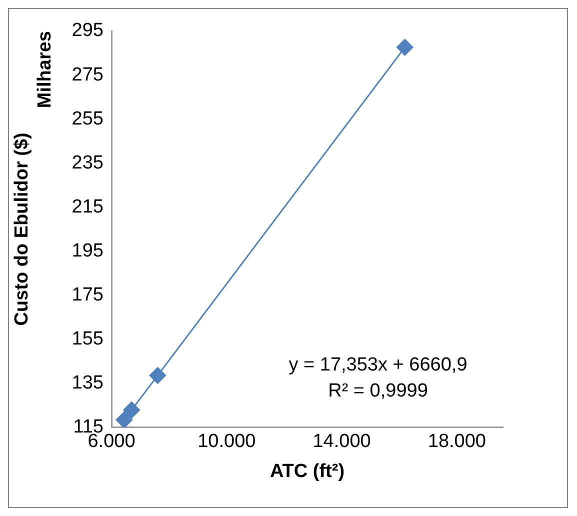 The image size is (577, 516). I want to click on y-axis-title: Custo do Ebulidor ($), so click(22, 229).